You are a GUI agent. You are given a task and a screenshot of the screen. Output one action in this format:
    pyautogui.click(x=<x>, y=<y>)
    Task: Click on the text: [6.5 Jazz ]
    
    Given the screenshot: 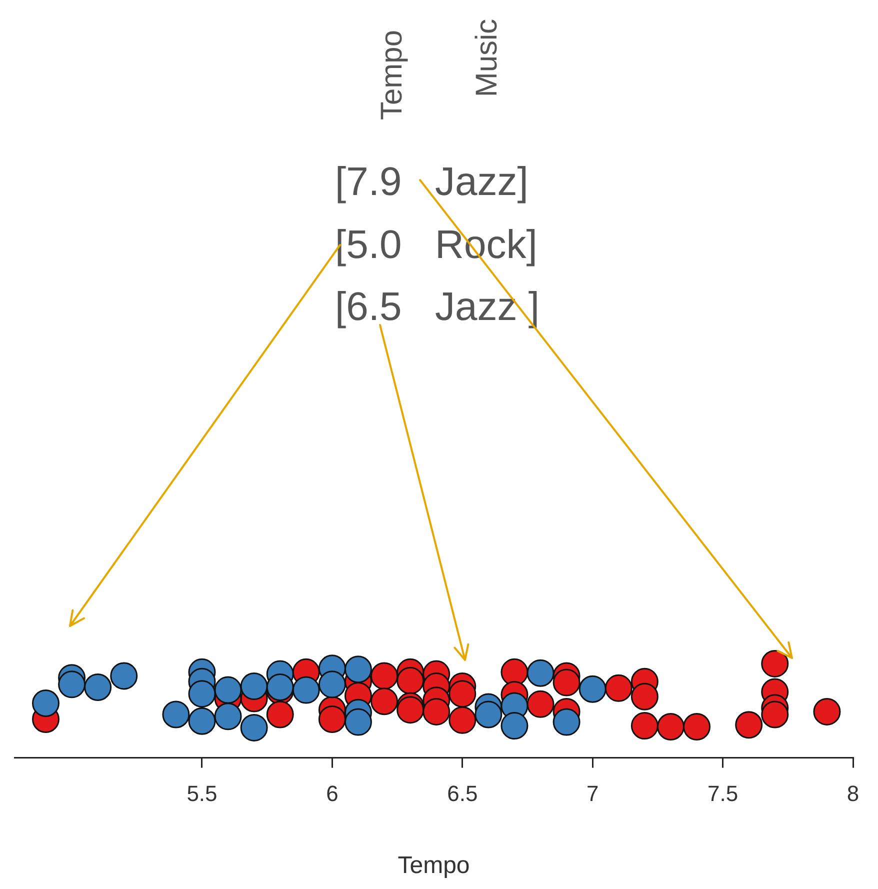 What is the action you would take?
    pyautogui.click(x=437, y=307)
    